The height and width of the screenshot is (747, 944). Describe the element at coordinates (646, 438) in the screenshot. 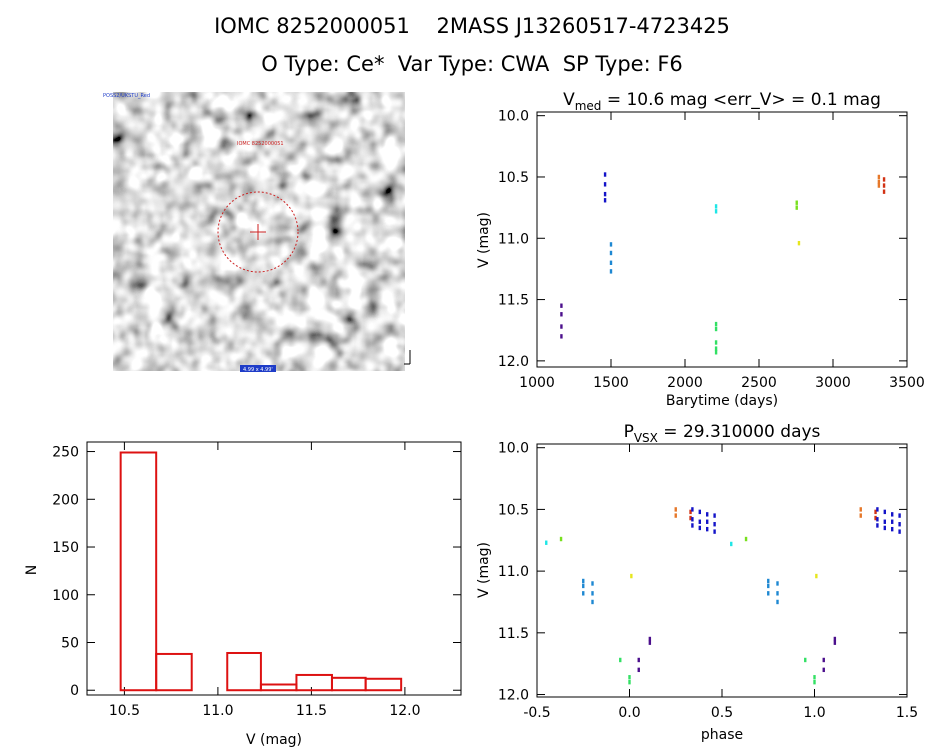

I see `phased-title-subscript: VSX` at that location.